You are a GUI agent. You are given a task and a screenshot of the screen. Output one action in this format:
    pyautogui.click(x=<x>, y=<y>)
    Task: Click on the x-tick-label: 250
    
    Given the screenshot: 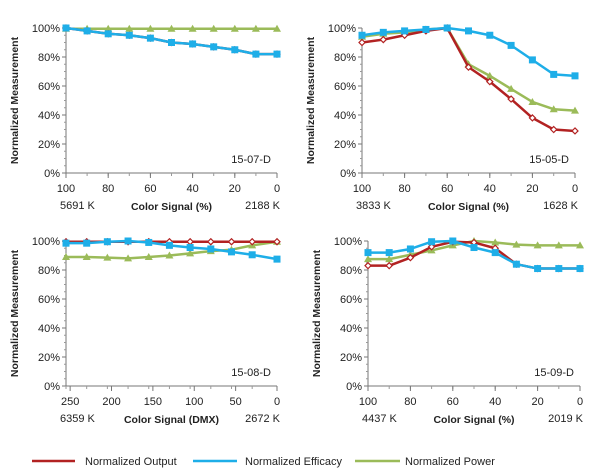 What is the action you would take?
    pyautogui.click(x=70, y=402)
    